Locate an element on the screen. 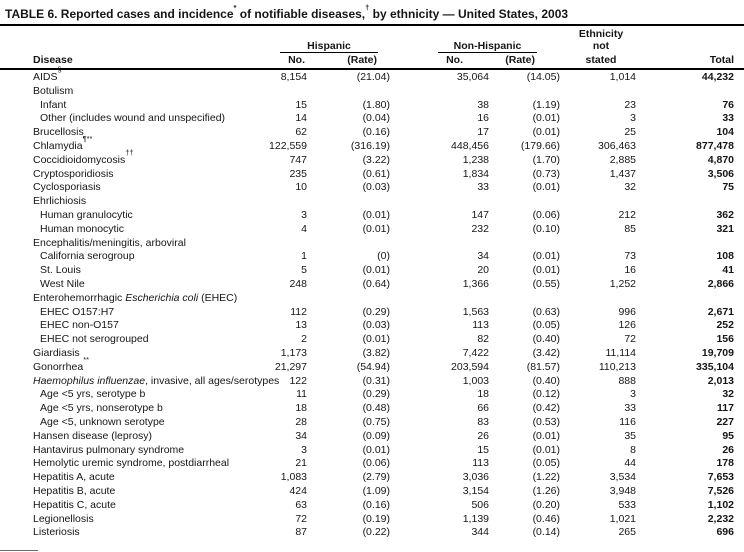  disease-label: St. Louis is located at coordinates (60, 270).